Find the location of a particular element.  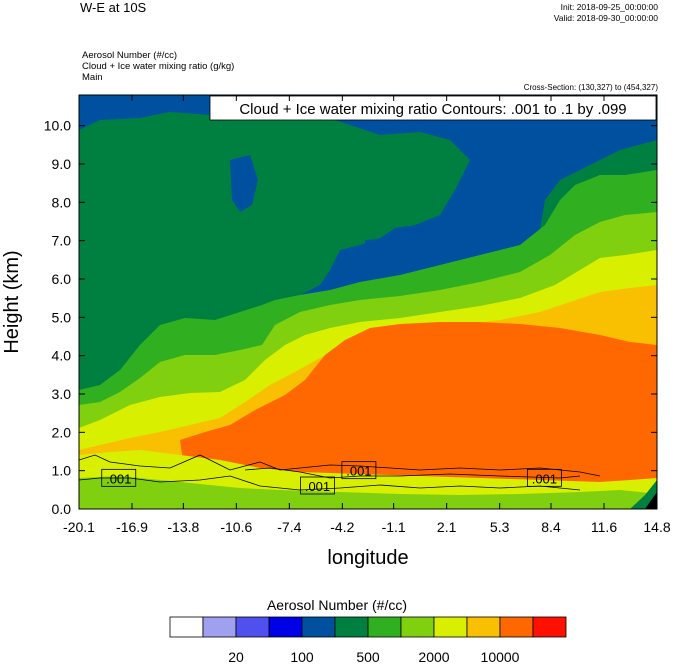

y-tick-label: 3.0 is located at coordinates (62, 394).